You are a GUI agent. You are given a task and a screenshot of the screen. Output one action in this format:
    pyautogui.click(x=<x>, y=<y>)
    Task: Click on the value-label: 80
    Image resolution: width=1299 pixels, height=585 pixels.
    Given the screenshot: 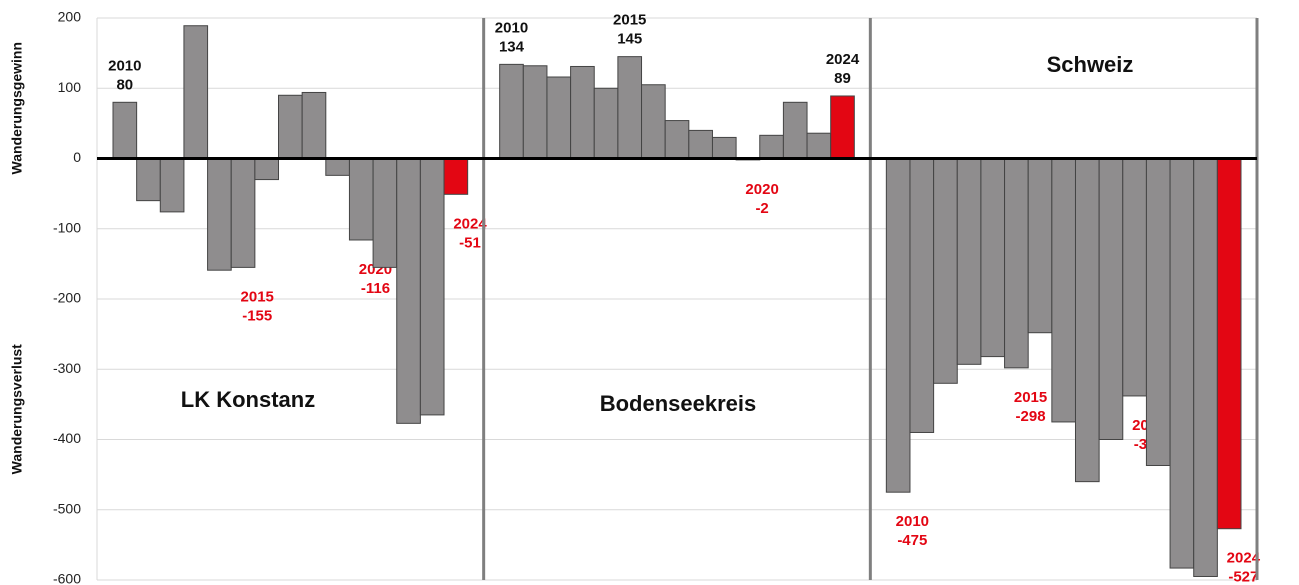 What is the action you would take?
    pyautogui.click(x=124, y=84)
    